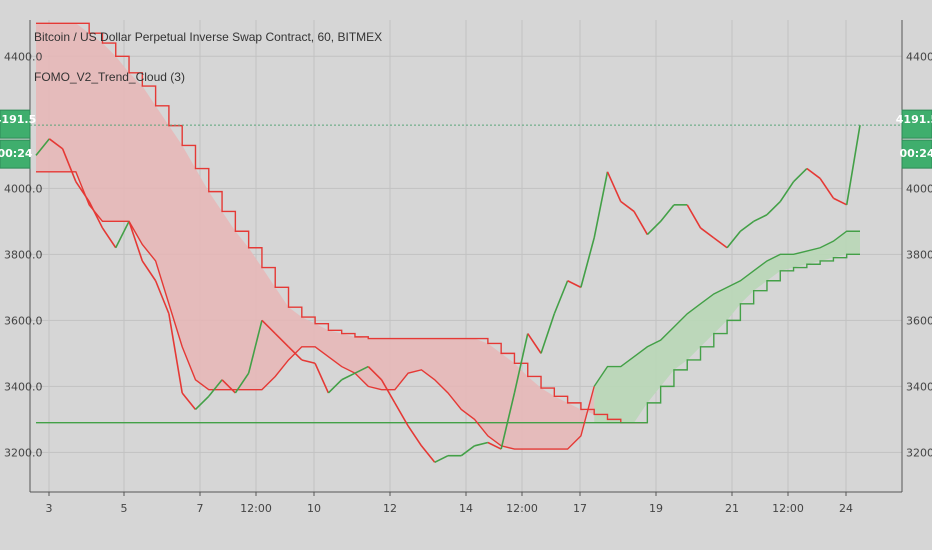 Image resolution: width=932 pixels, height=550 pixels. I want to click on x-tick-label: 14, so click(466, 508).